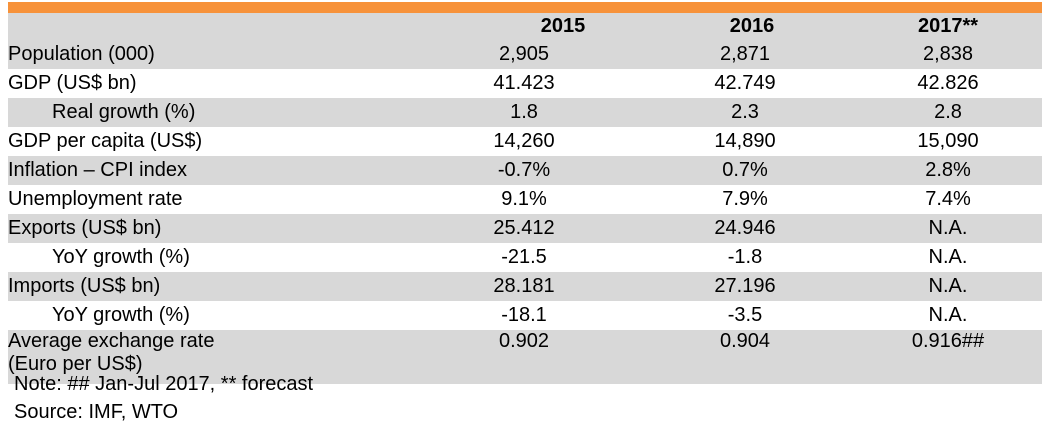 This screenshot has height=426, width=1044. What do you see at coordinates (745, 228) in the screenshot?
I see `cell-2016: 24.946` at bounding box center [745, 228].